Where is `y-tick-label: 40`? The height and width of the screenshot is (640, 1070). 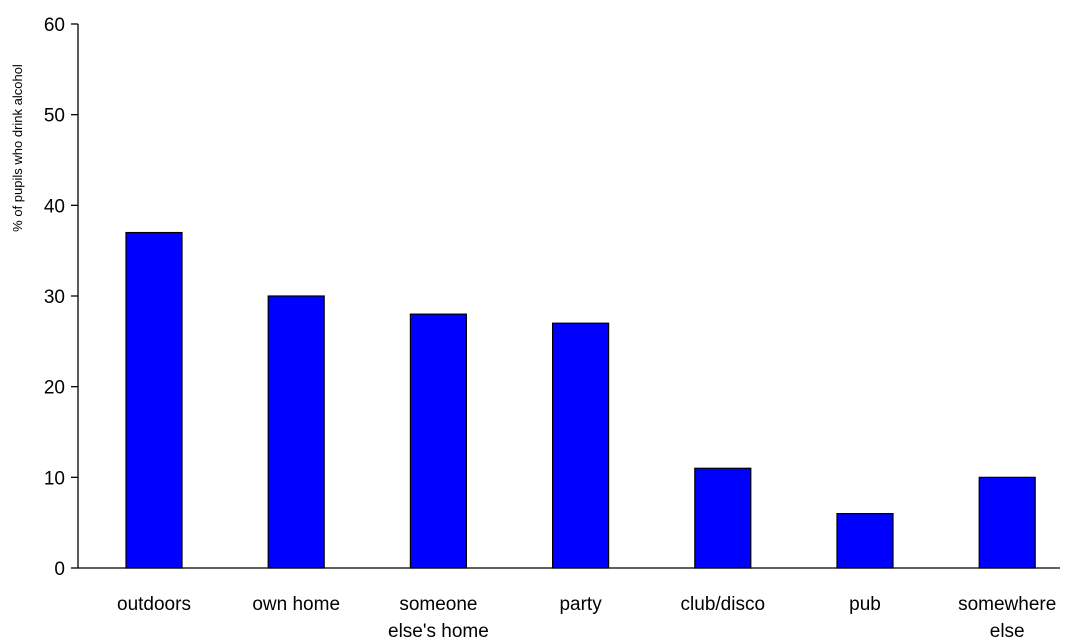
y-tick-label: 40 is located at coordinates (54, 206).